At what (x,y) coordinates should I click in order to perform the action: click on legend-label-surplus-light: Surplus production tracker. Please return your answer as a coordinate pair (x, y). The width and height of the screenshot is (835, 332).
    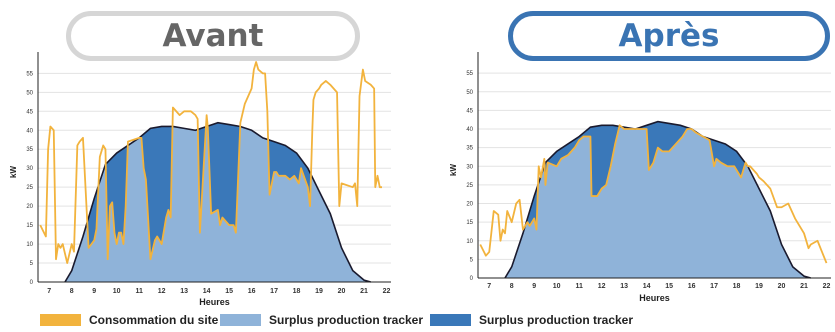
    Looking at the image, I should click on (346, 320).